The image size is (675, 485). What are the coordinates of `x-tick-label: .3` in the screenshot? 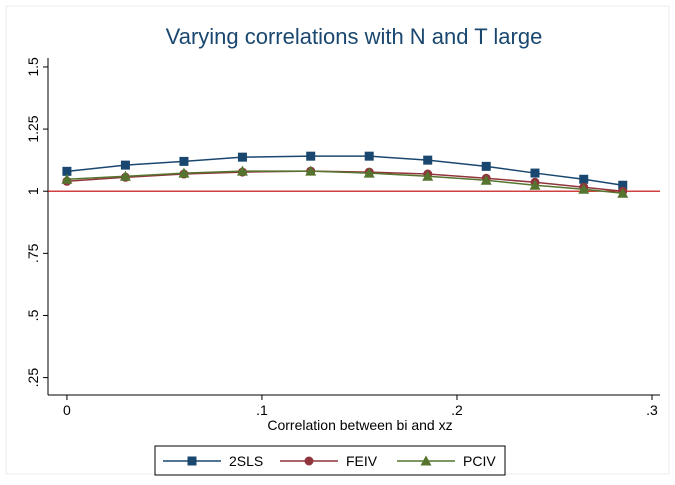 It's located at (652, 410).